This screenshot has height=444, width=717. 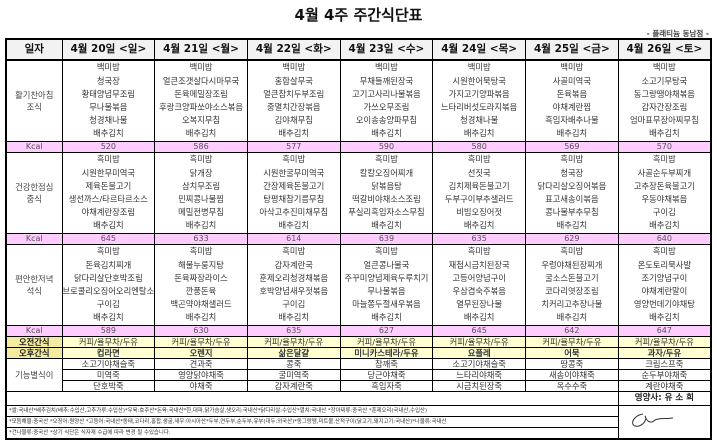 What do you see at coordinates (201, 193) in the screenshot?
I see `menu-cell: 흑미밥 닭개장 삼치무조림 민찌콩나물찜 메밀전병무침 배추김치` at bounding box center [201, 193].